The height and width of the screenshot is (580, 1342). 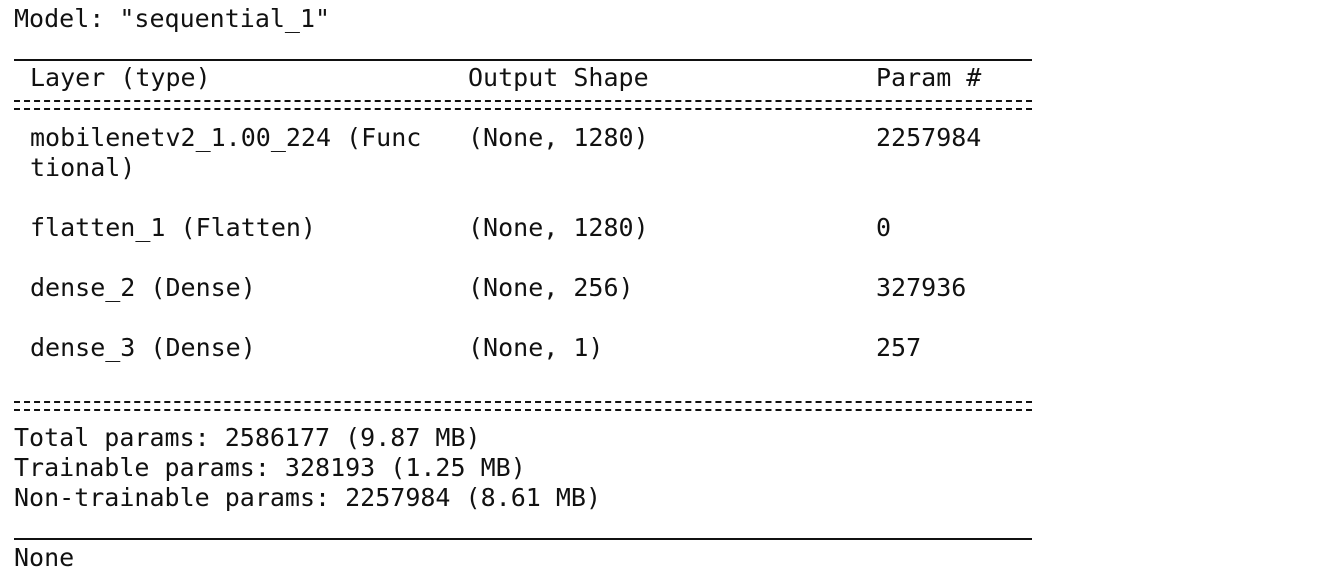 What do you see at coordinates (247, 437) in the screenshot?
I see `total-params: Total params: 2586177 (9.87 MB)` at bounding box center [247, 437].